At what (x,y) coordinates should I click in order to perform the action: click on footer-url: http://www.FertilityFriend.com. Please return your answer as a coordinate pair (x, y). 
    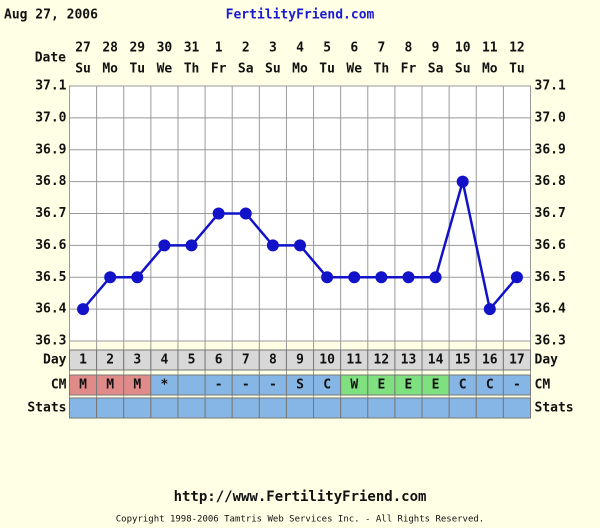
    Looking at the image, I should click on (300, 497).